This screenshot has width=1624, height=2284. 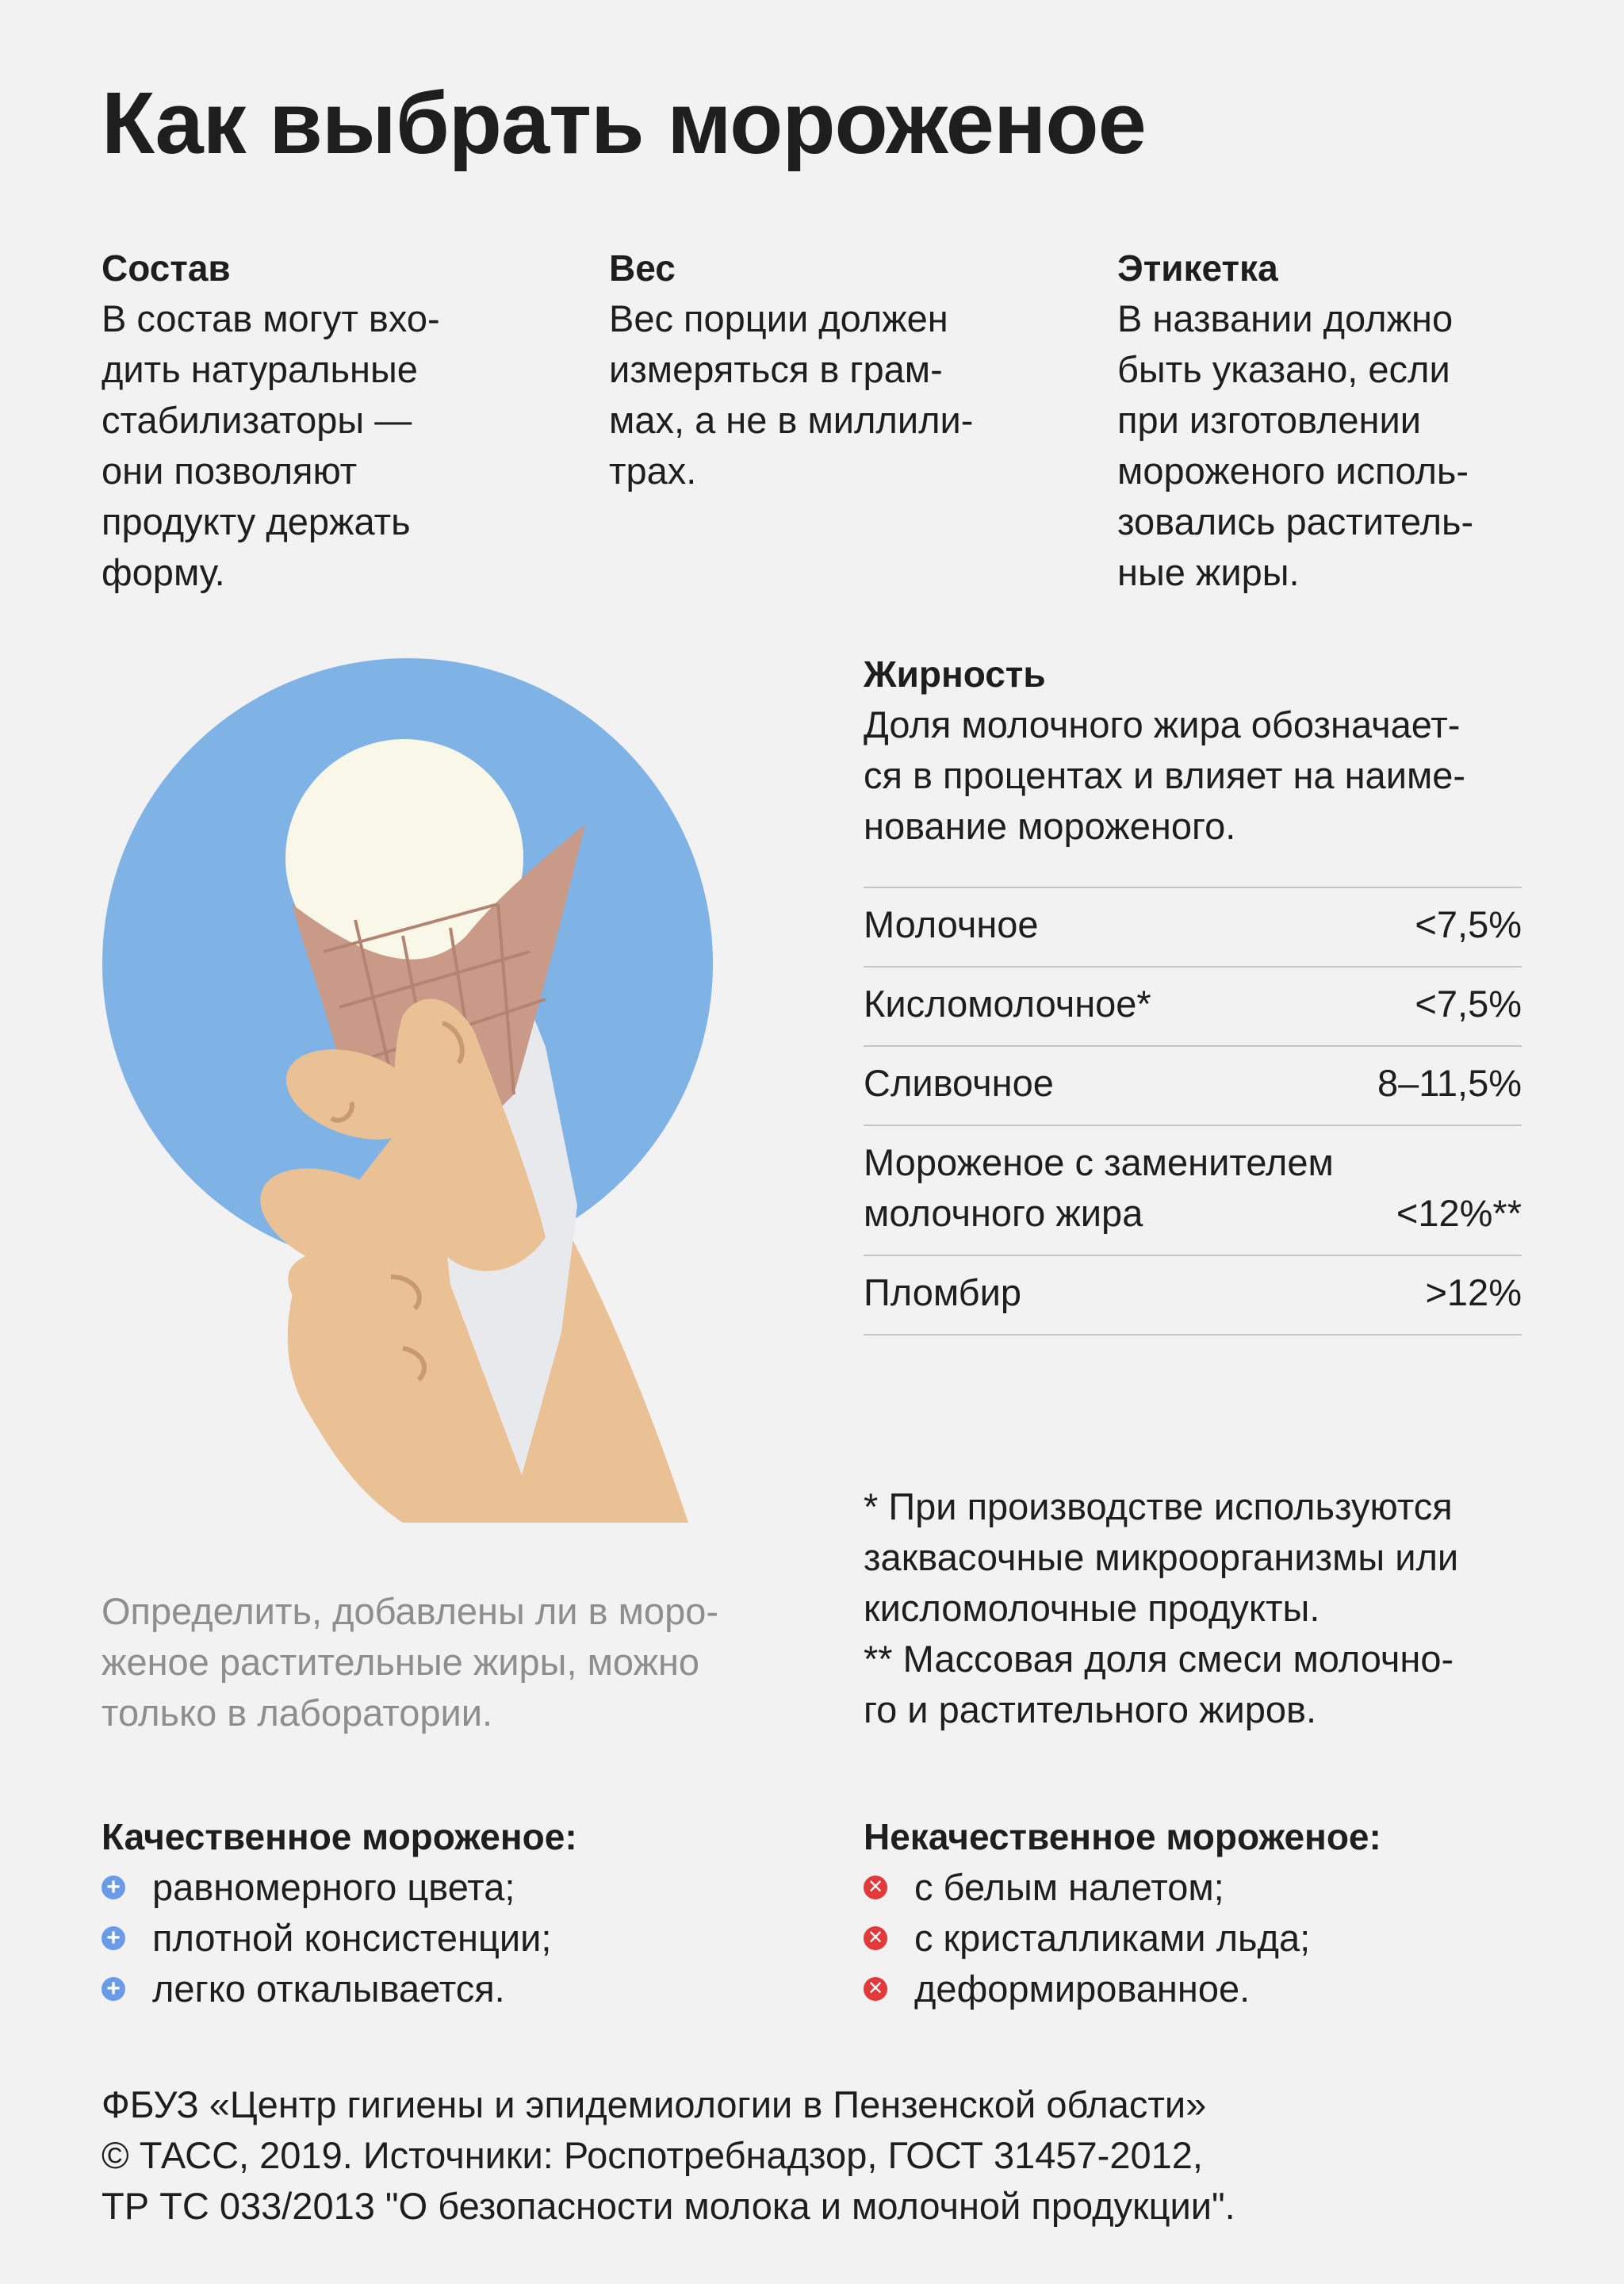 What do you see at coordinates (1197, 268) in the screenshot?
I see `label-heading: Этикетка` at bounding box center [1197, 268].